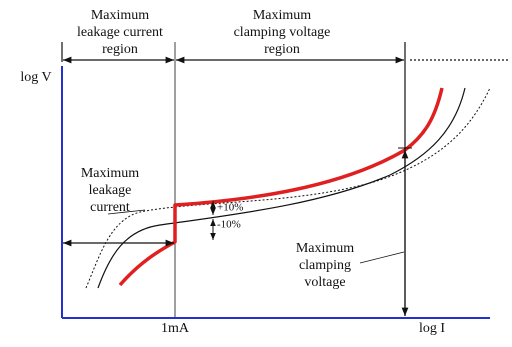  I want to click on x-label: log I, so click(432, 328).